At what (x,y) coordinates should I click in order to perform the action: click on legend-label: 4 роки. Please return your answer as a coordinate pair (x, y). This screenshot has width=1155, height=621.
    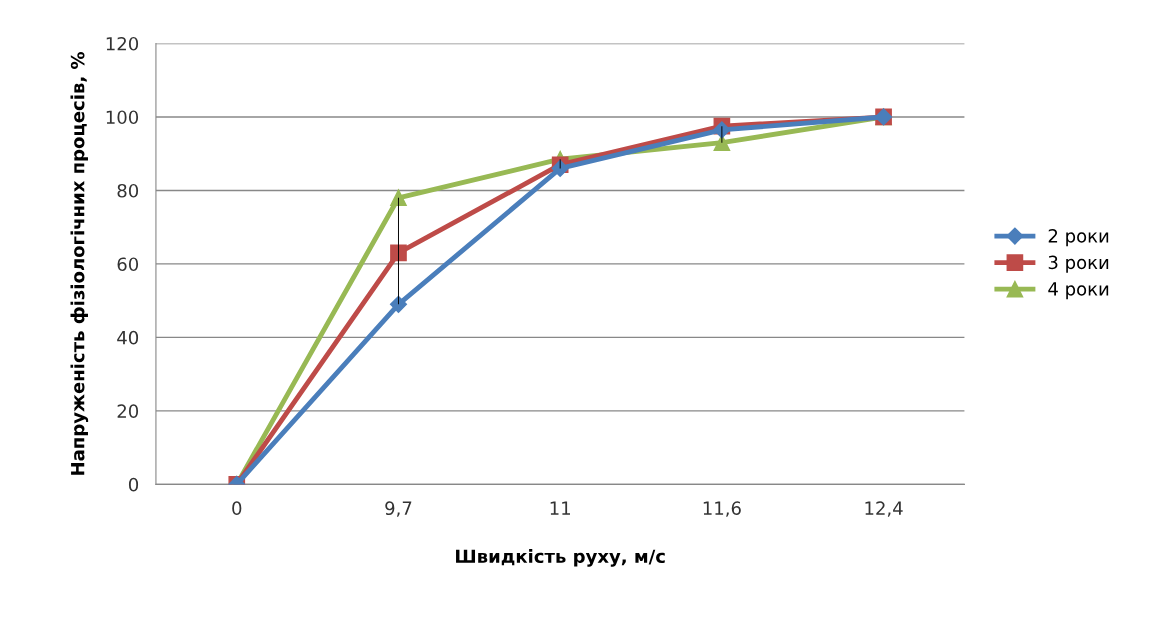
    Looking at the image, I should click on (1078, 291).